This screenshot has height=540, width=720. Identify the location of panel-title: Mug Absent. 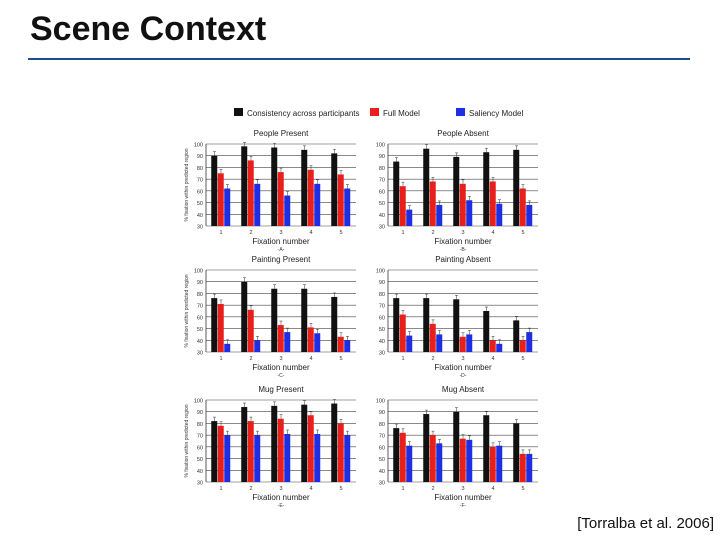
(463, 389).